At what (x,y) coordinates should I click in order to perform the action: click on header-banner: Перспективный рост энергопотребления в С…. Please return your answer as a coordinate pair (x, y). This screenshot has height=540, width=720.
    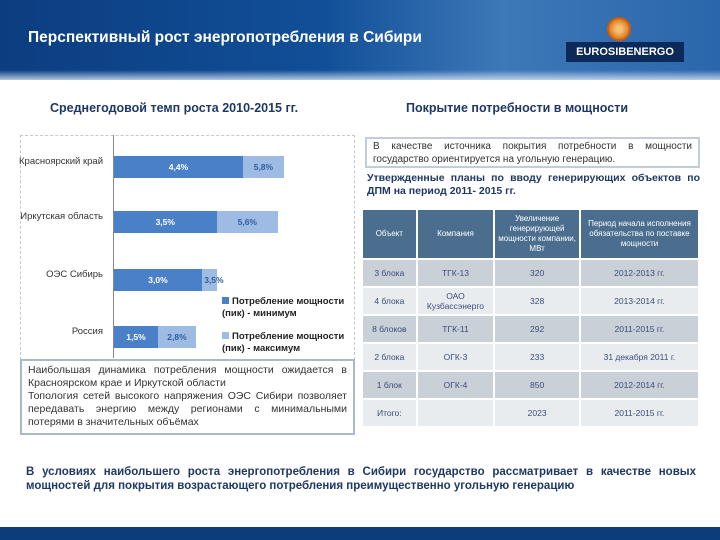
    Looking at the image, I should click on (360, 40).